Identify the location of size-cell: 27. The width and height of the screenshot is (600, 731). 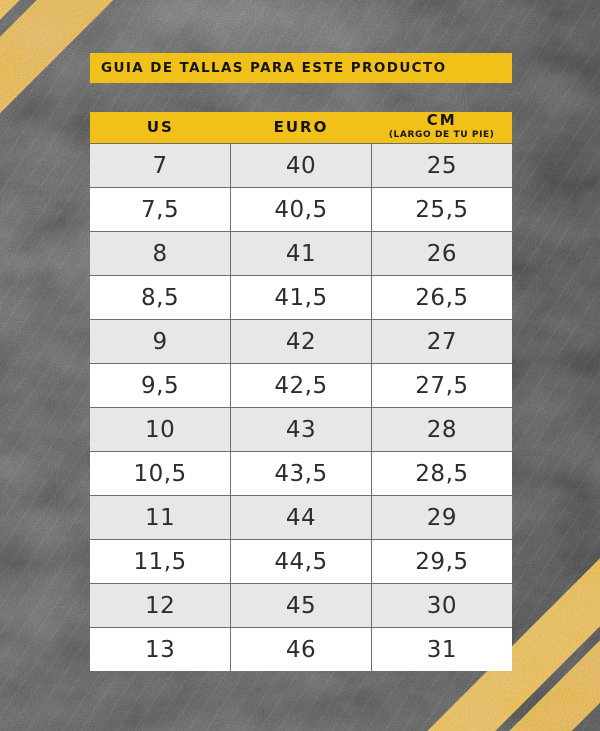
(441, 341).